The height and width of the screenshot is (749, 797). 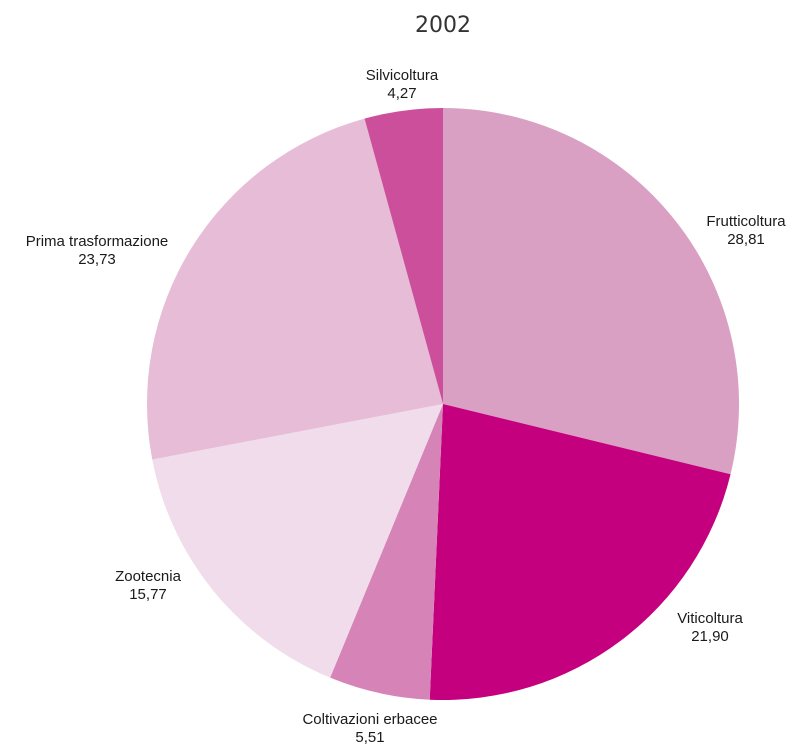 I want to click on slice-label-name: Silvicoltura, so click(x=402, y=75).